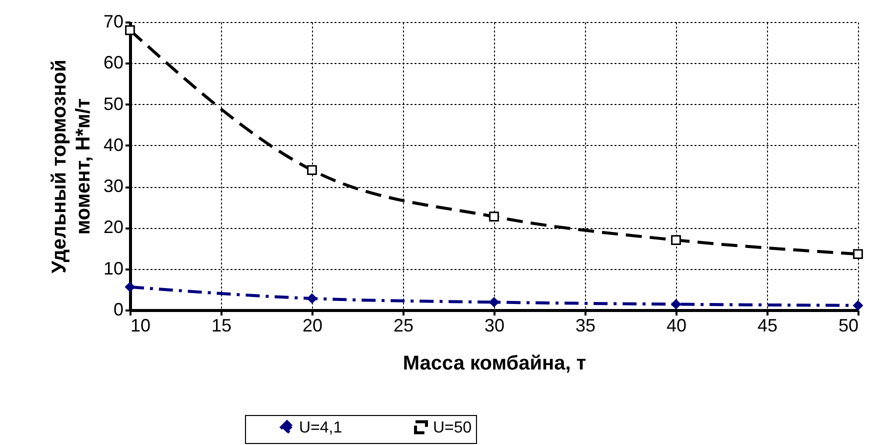 Image resolution: width=872 pixels, height=445 pixels. What do you see at coordinates (118, 310) in the screenshot?
I see `y-tick-label: 0` at bounding box center [118, 310].